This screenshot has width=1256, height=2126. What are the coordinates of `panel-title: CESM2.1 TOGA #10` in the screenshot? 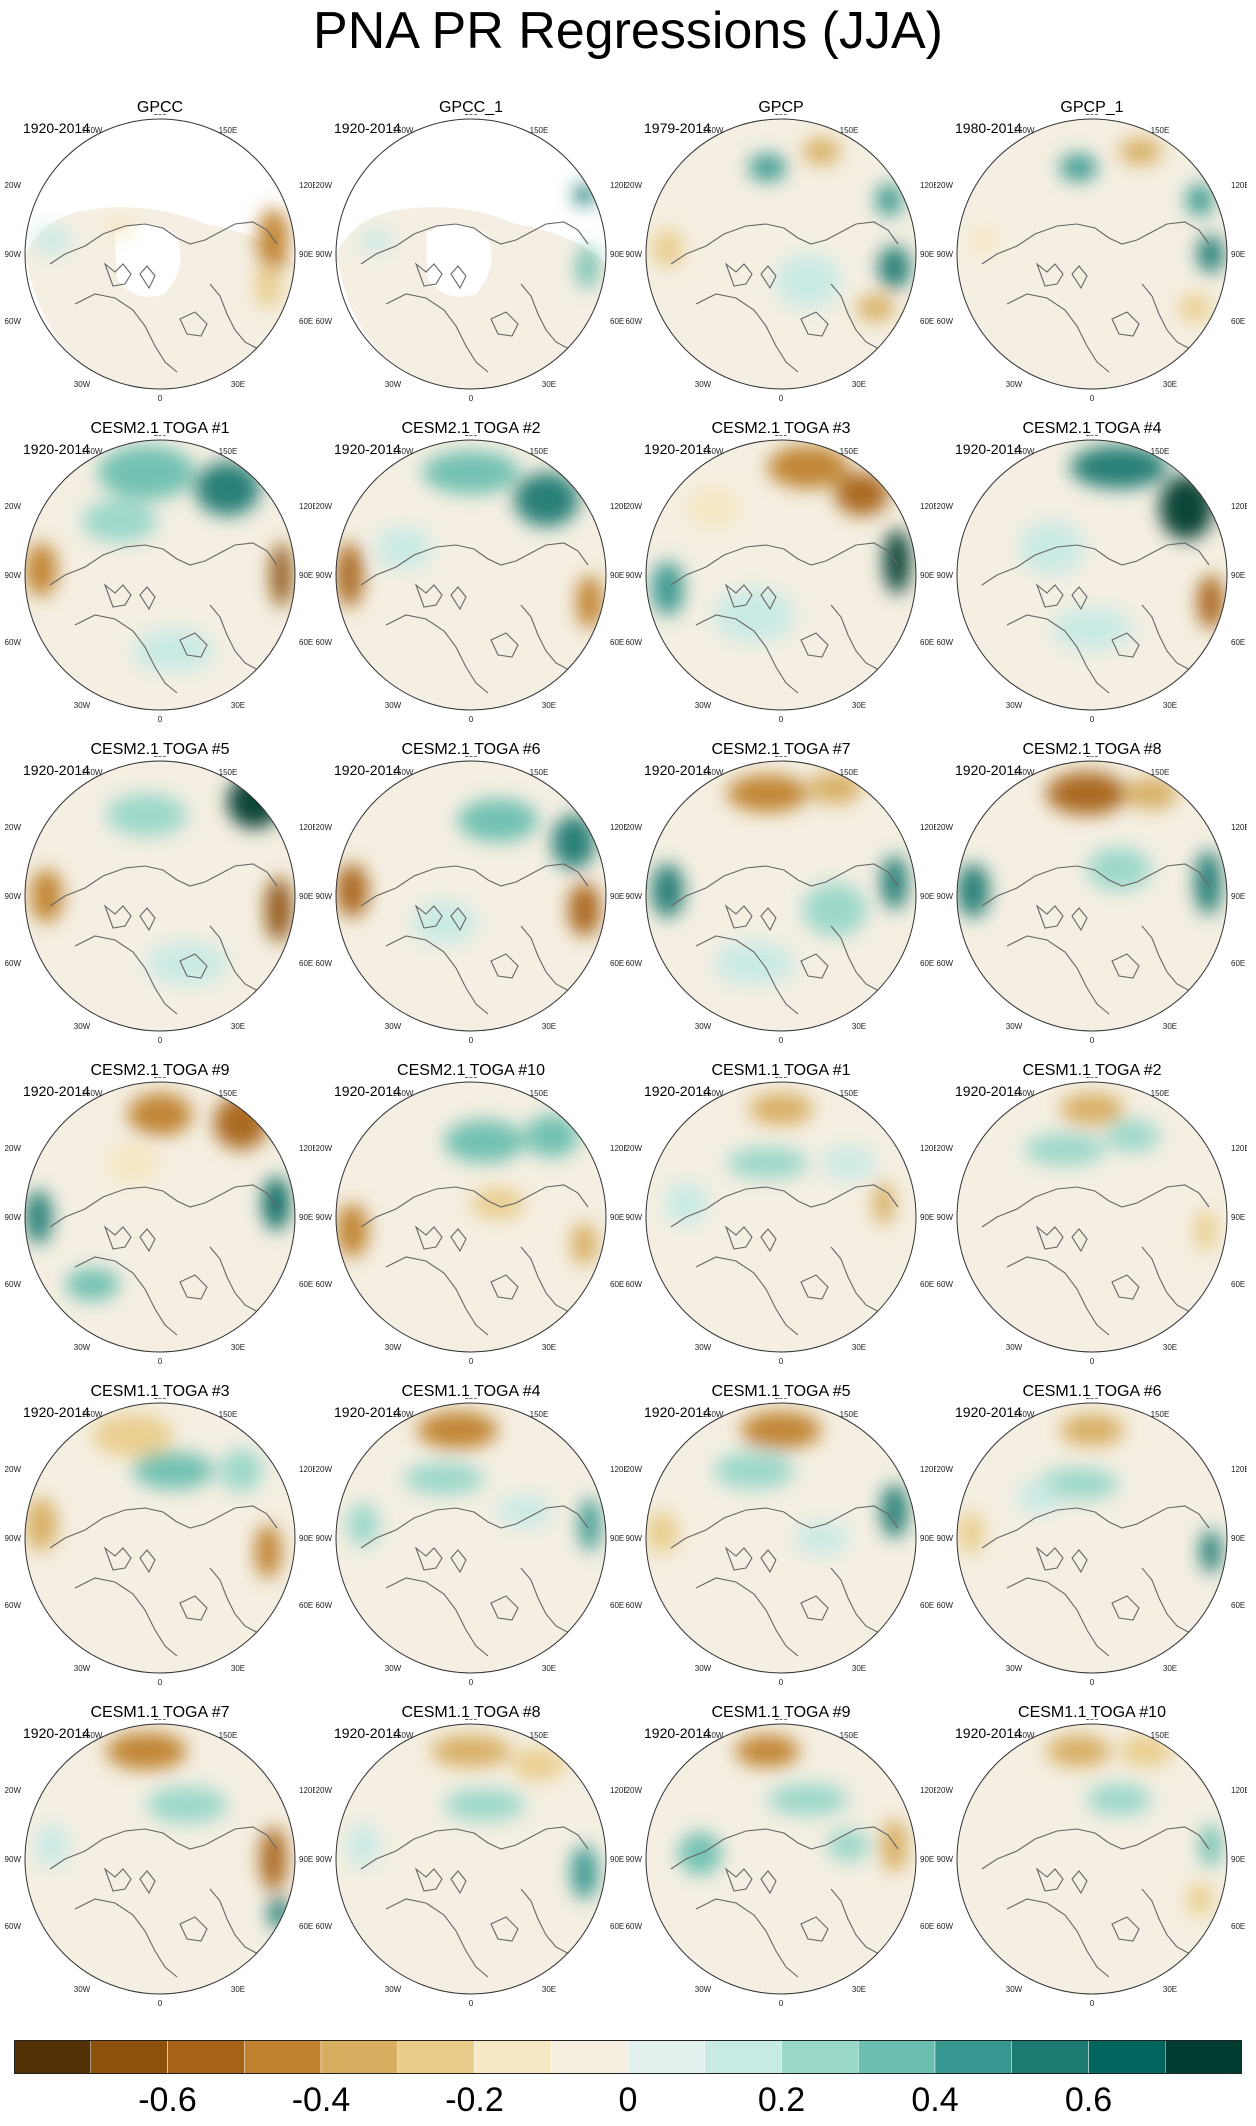 It's located at (471, 1070).